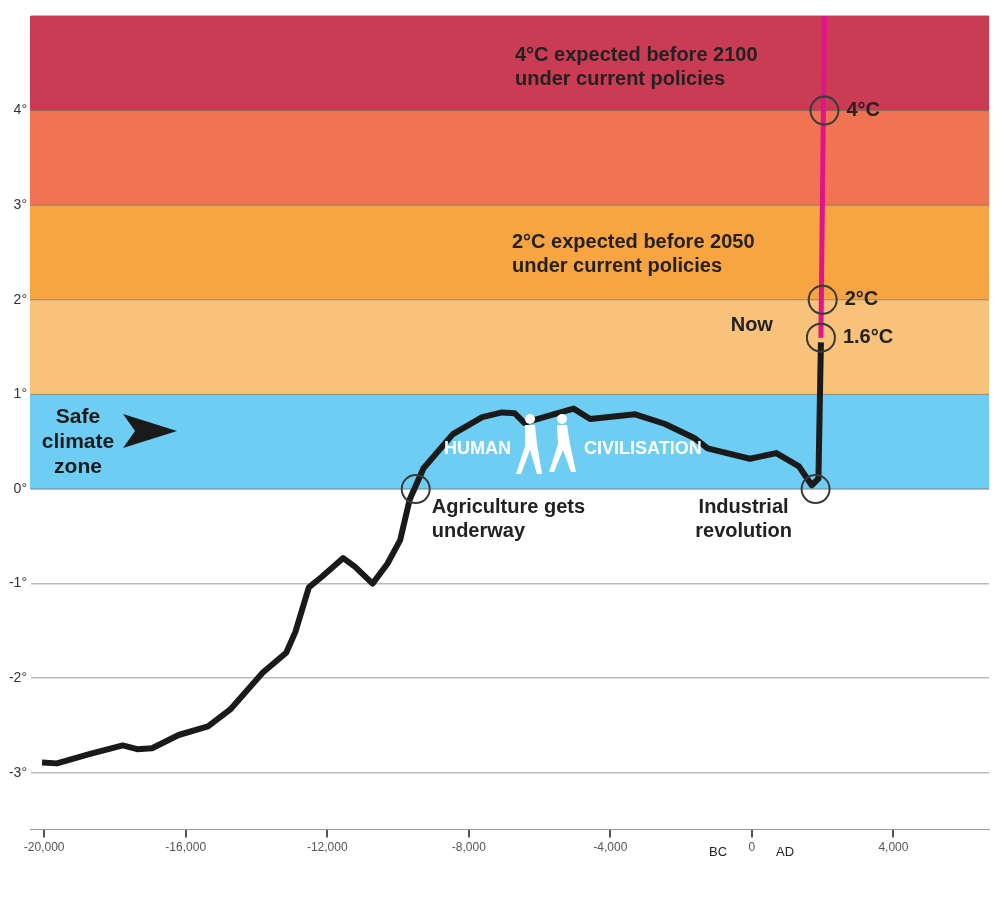 This screenshot has height=898, width=1005. Describe the element at coordinates (78, 440) in the screenshot. I see `band-label: Safe climate zone` at that location.